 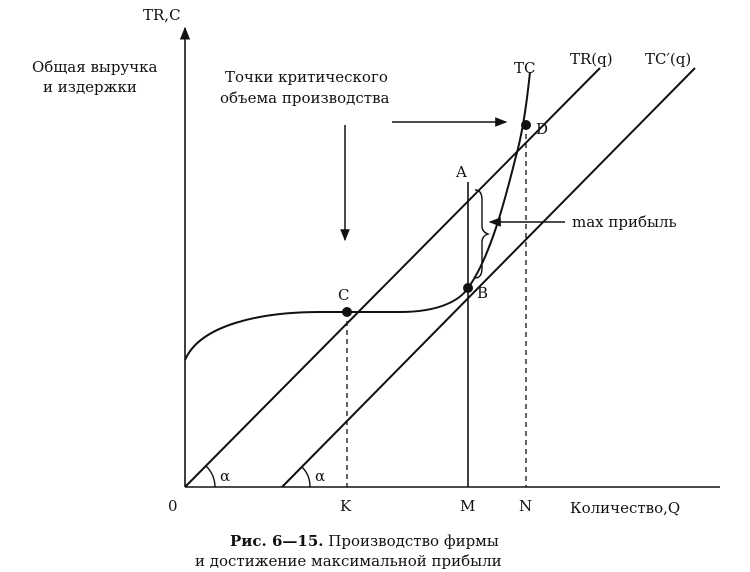 What do you see at coordinates (95, 67) in the screenshot?
I see `y-axis-title-line1: Общая выручка` at bounding box center [95, 67].